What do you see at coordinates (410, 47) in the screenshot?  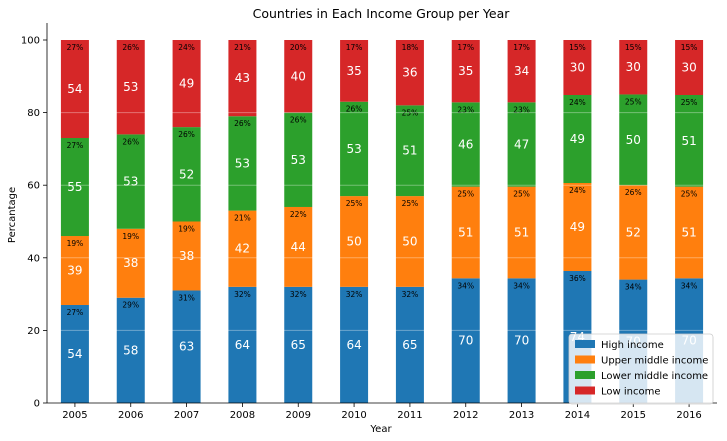 I see `percent-label: 18%` at bounding box center [410, 47].